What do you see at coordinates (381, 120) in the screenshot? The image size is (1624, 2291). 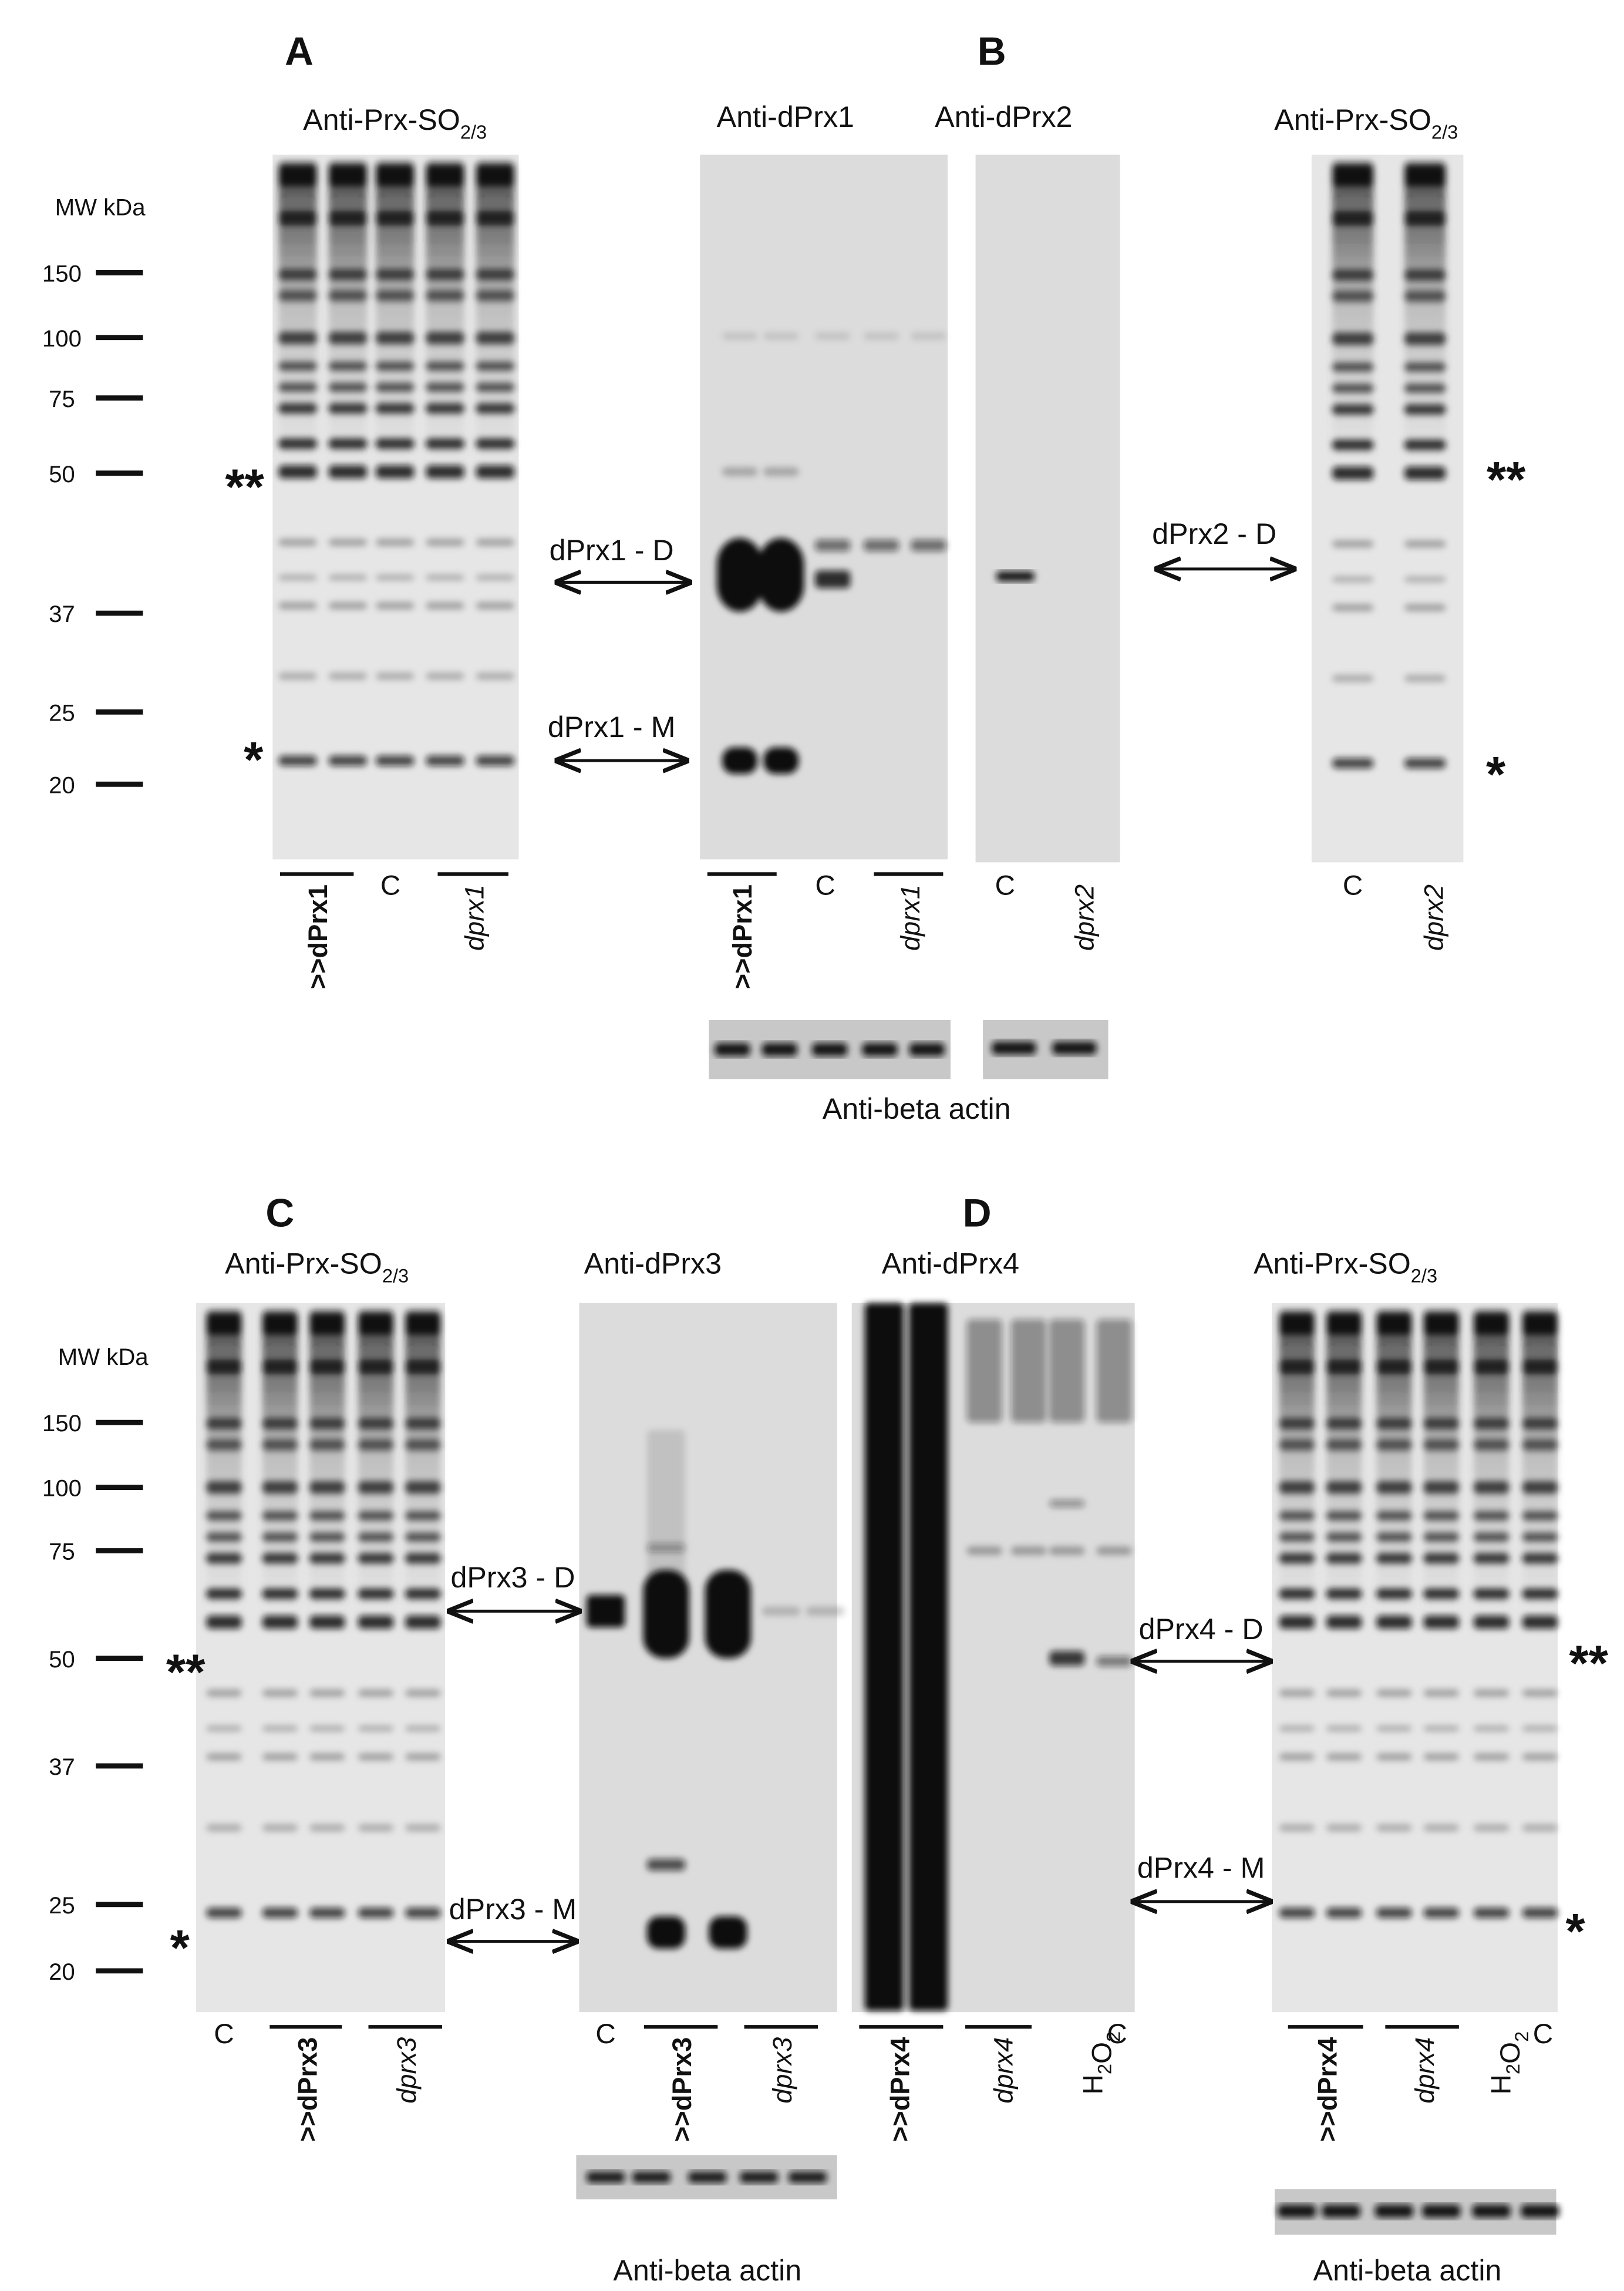 I see `text-part: Anti-Prx-SO` at bounding box center [381, 120].